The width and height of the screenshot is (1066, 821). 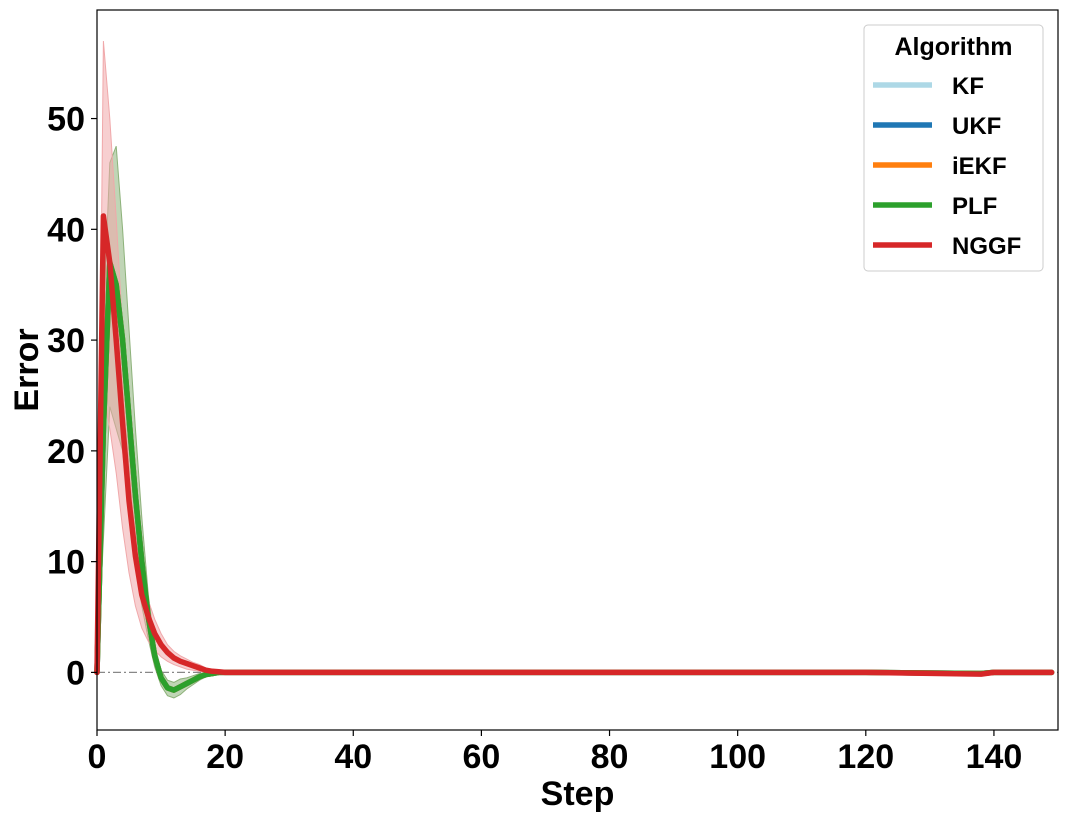 What do you see at coordinates (953, 47) in the screenshot?
I see `legend-title: Algorithm` at bounding box center [953, 47].